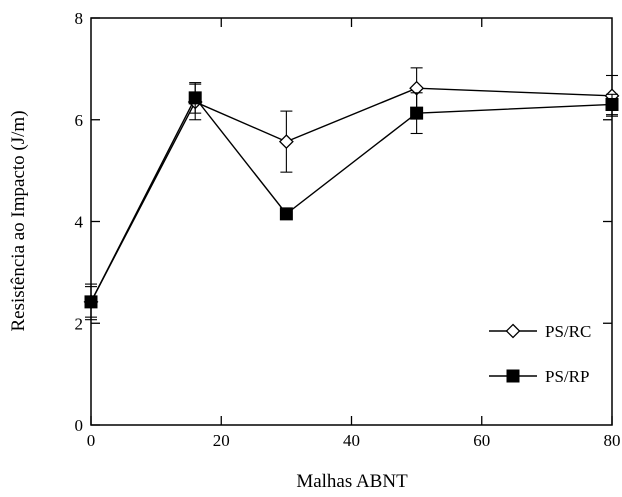  What do you see at coordinates (540, 331) in the screenshot?
I see `legend-entry: PS/RC` at bounding box center [540, 331].